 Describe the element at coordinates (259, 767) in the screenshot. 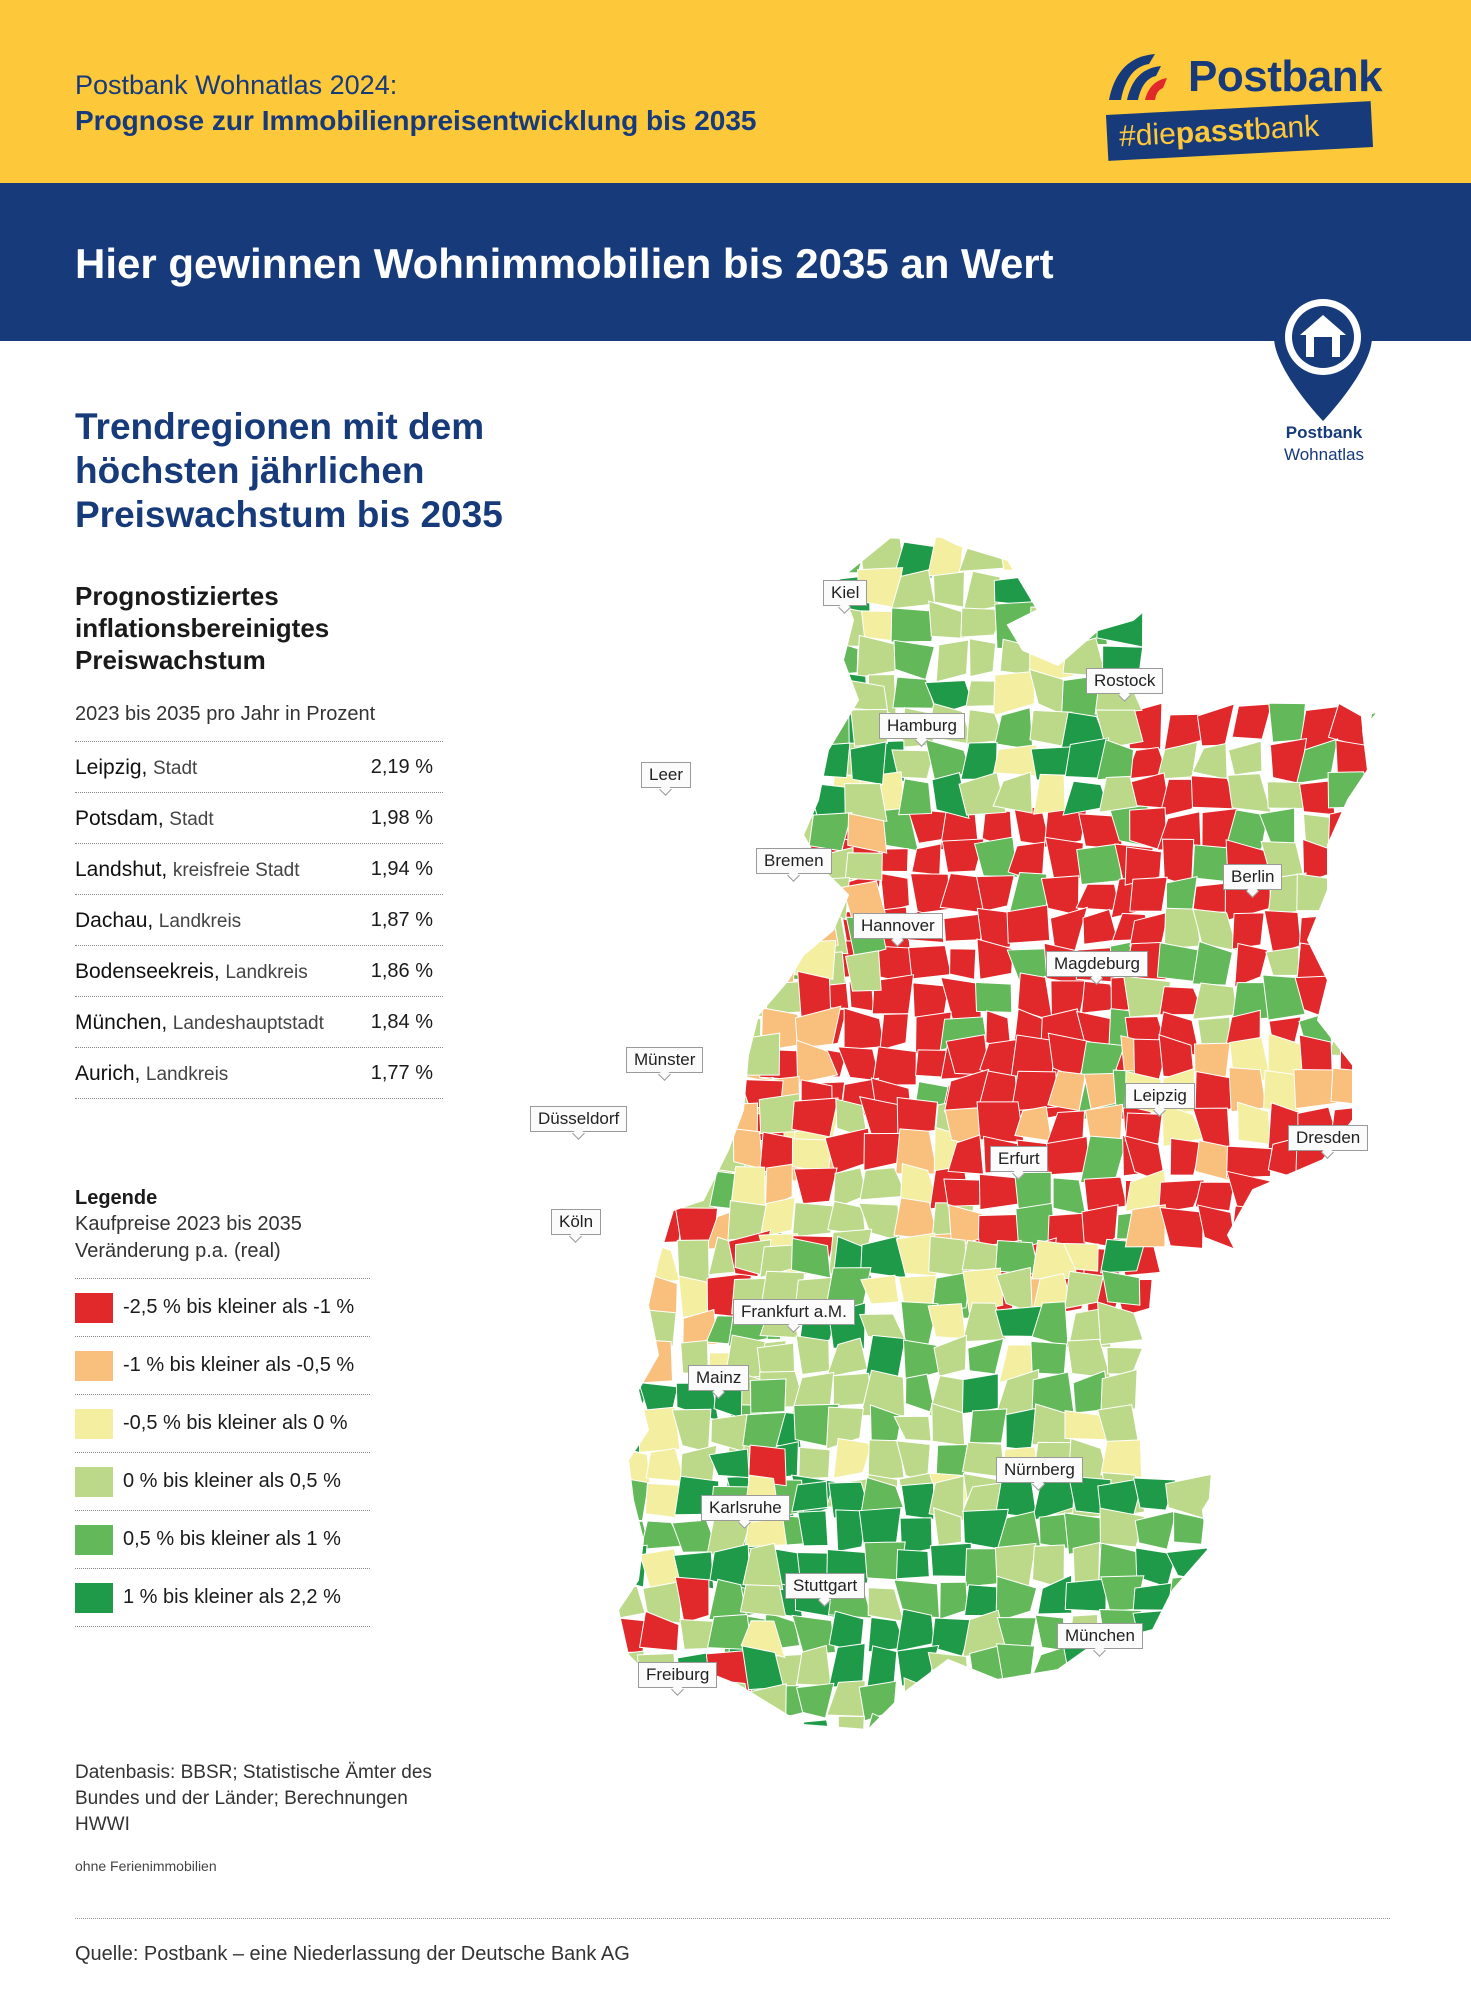

I see `ranking-row: Leipzig, Stadt 2,19 %` at that location.